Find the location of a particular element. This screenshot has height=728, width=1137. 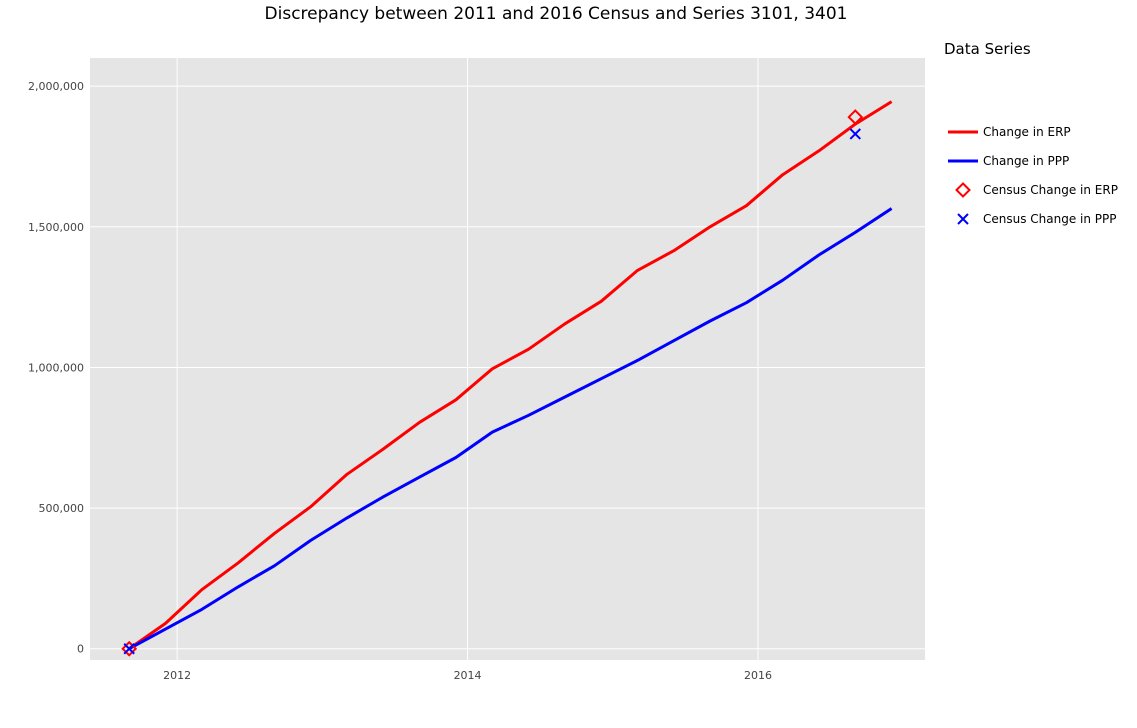

legend-item-change-in-ppp: Change in PPP is located at coordinates (1008, 161).